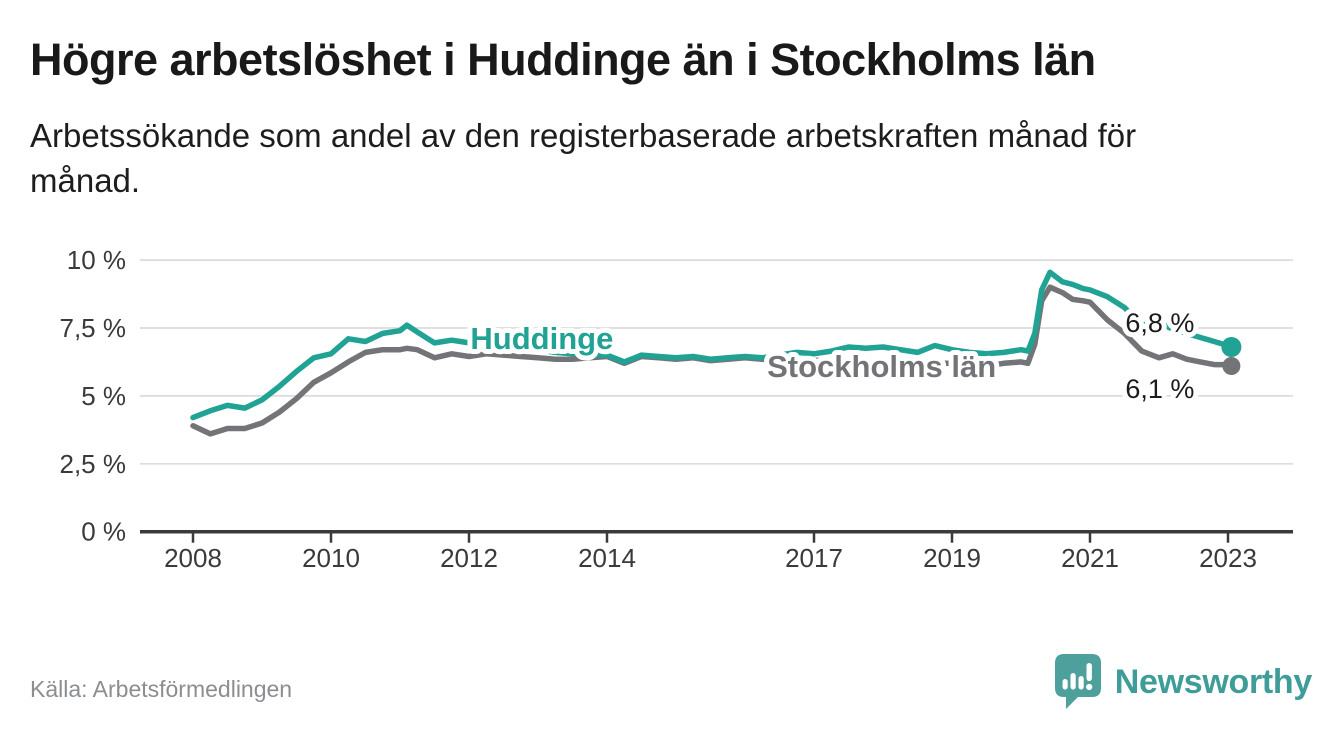  What do you see at coordinates (1231, 347) in the screenshot?
I see `end-dot-huddinge` at bounding box center [1231, 347].